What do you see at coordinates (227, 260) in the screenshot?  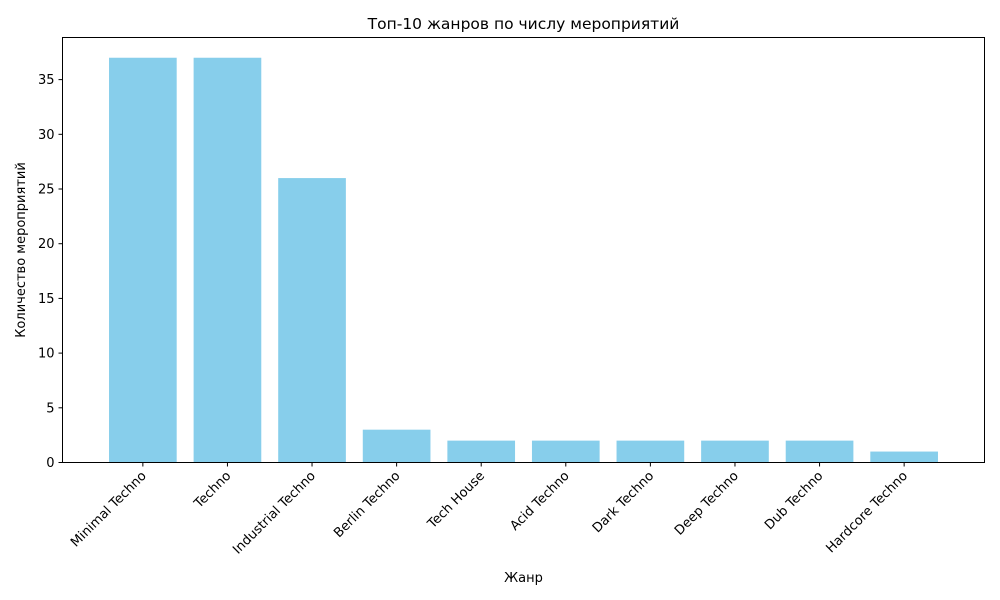 I see `bar-techno` at bounding box center [227, 260].